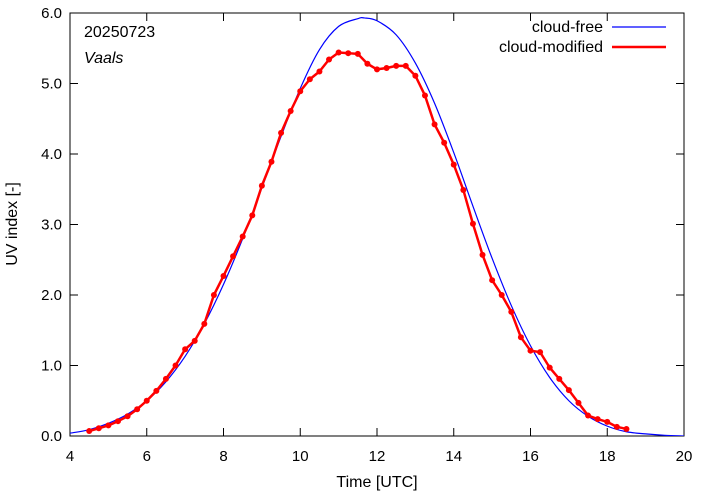 The image size is (702, 497). What do you see at coordinates (70, 456) in the screenshot?
I see `x-tick-label: 4` at bounding box center [70, 456].